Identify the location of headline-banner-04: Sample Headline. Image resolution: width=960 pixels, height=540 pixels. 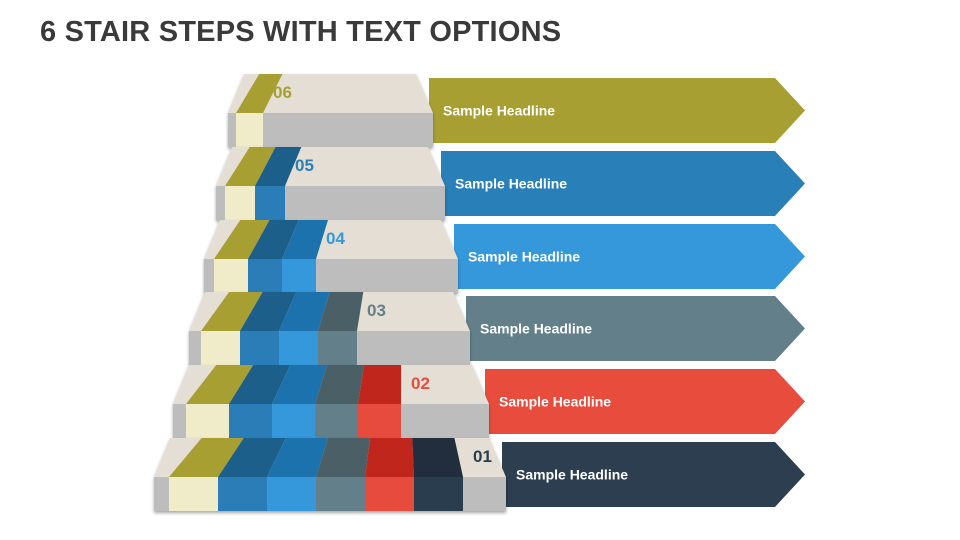
(629, 256).